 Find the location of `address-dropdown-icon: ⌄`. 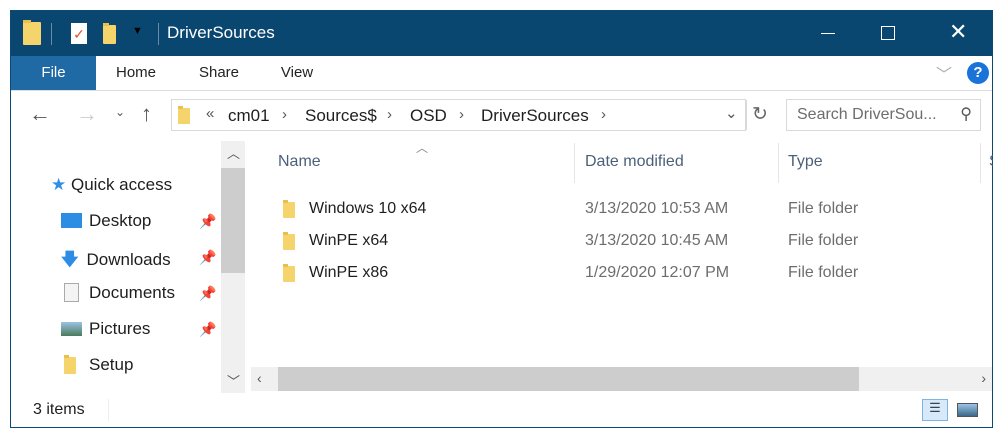

address-dropdown-icon: ⌄ is located at coordinates (731, 113).